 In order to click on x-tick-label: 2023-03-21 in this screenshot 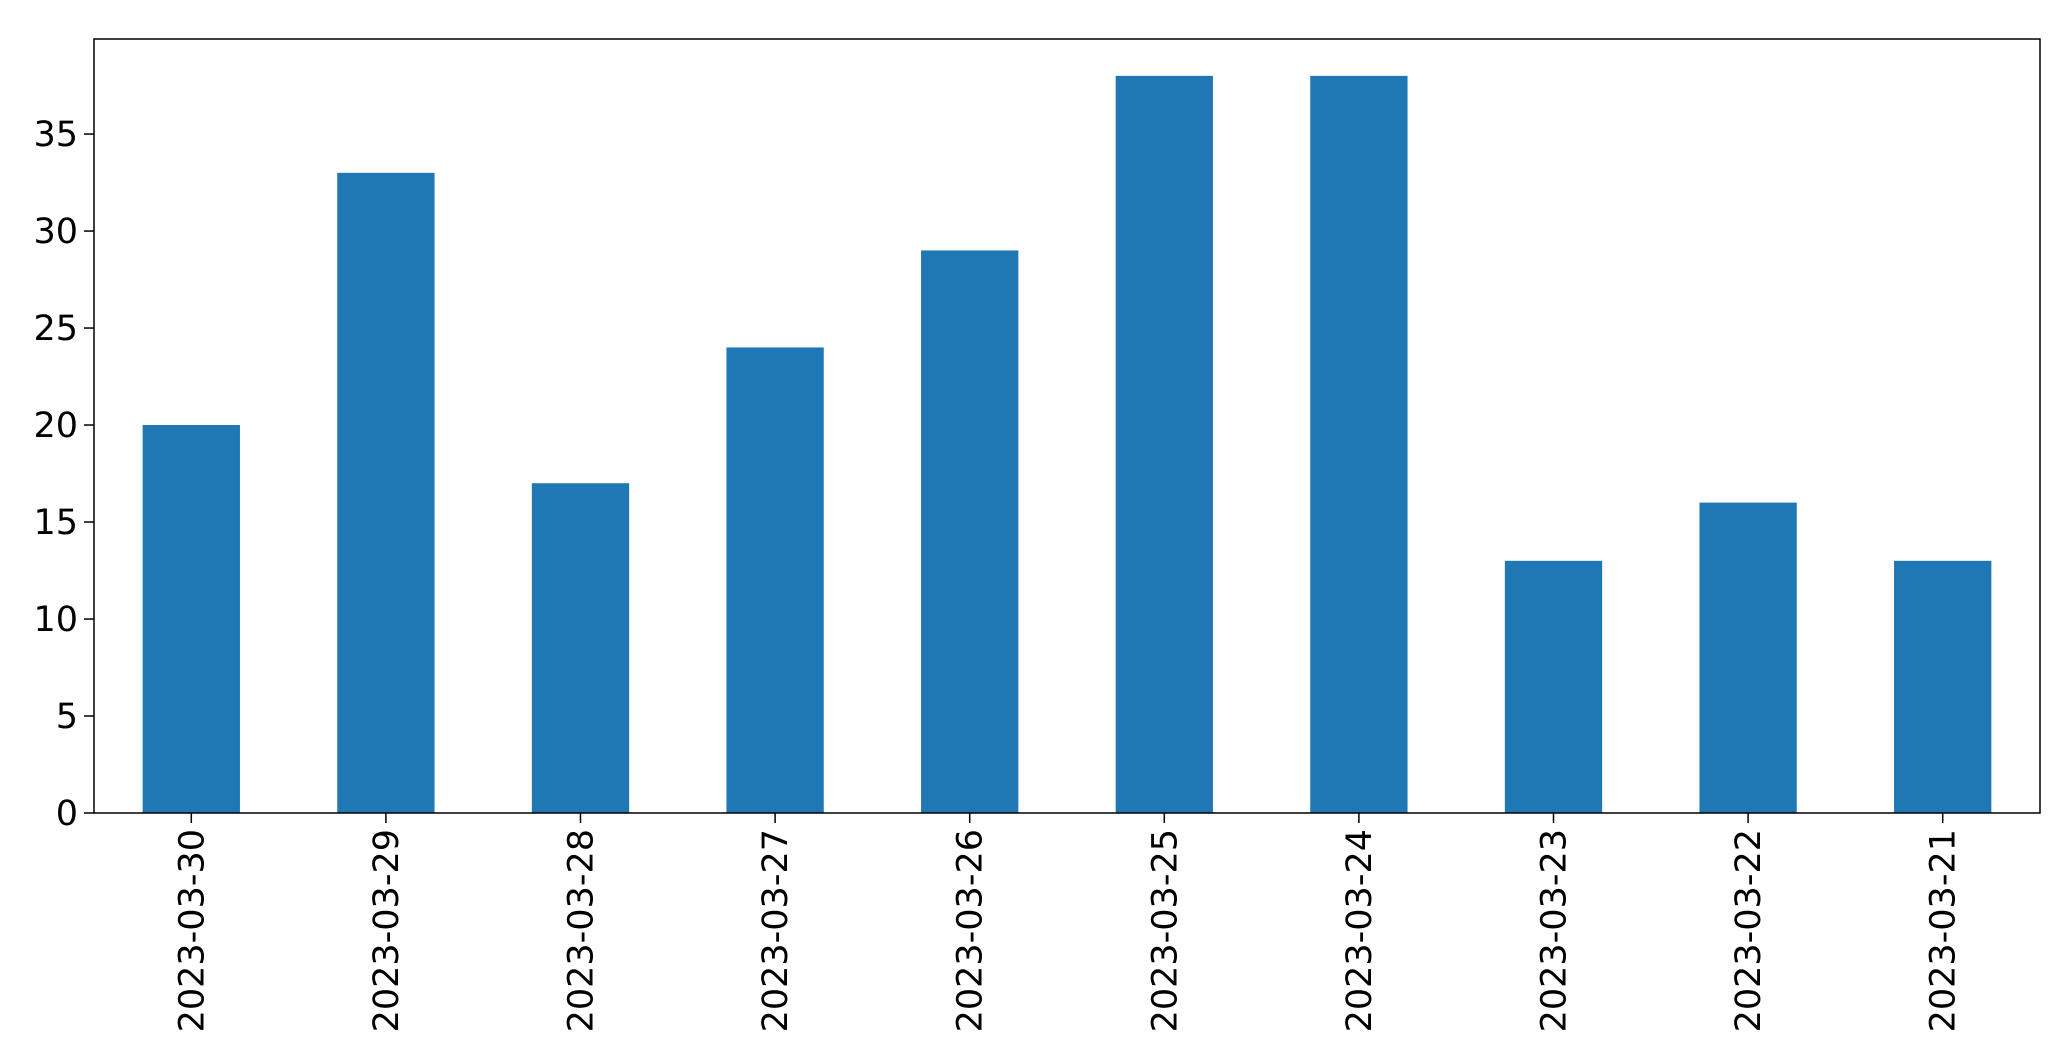, I will do `click(1944, 930)`.